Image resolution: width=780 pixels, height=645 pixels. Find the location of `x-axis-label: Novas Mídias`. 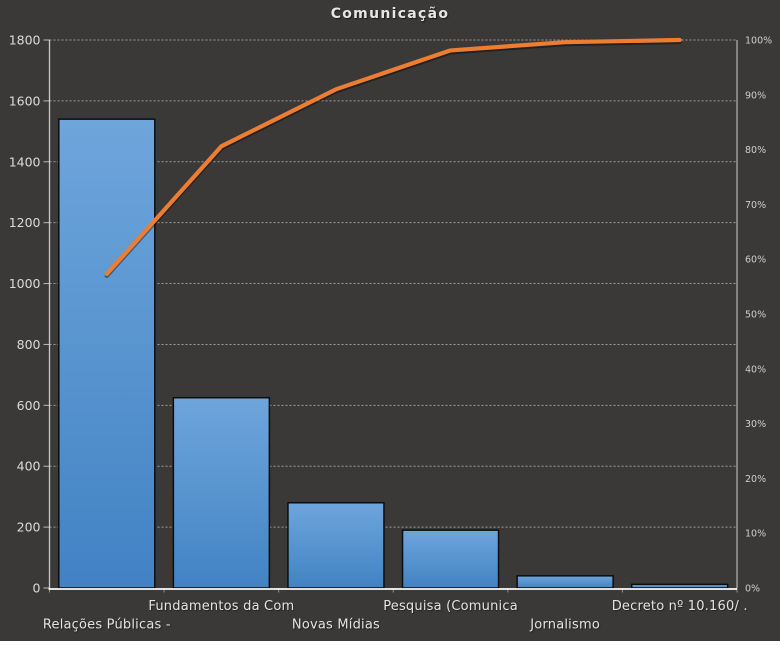

x-axis-label: Novas Mídias is located at coordinates (336, 625).